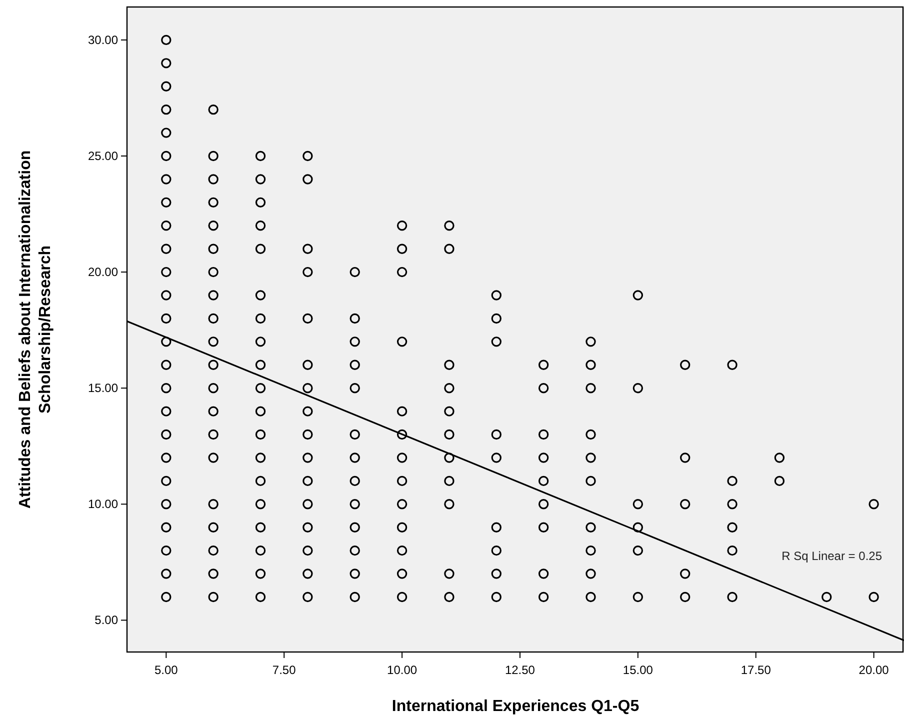 The image size is (904, 725). What do you see at coordinates (402, 670) in the screenshot?
I see `x-tick-label: 10.00` at bounding box center [402, 670].